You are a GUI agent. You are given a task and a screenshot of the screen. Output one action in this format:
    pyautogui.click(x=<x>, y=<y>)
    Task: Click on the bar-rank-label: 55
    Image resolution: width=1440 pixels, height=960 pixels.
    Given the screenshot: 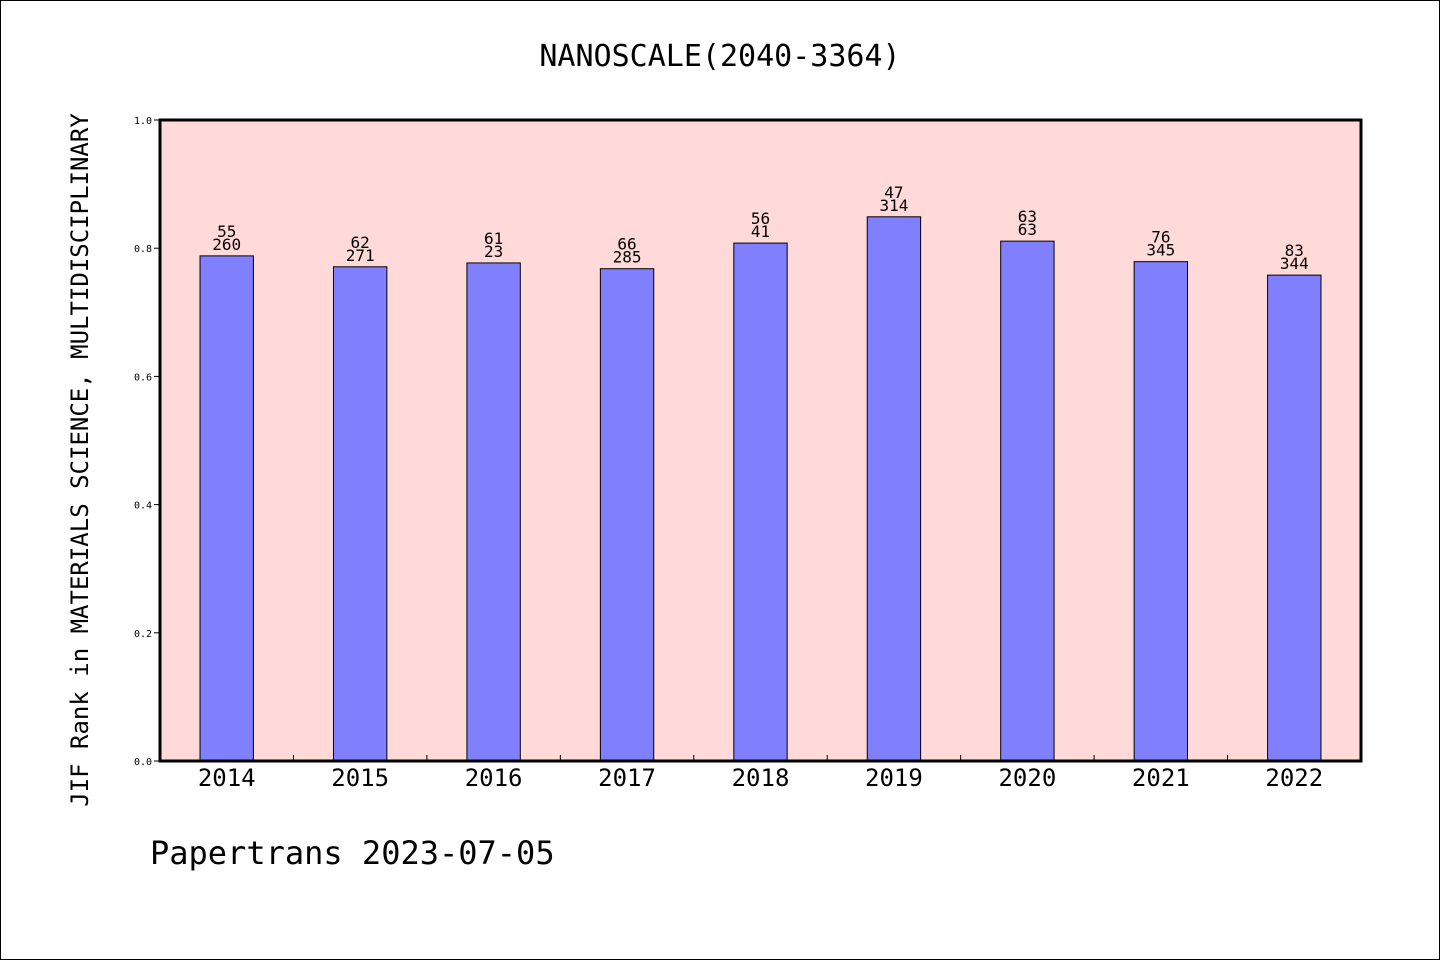 What is the action you would take?
    pyautogui.click(x=226, y=231)
    